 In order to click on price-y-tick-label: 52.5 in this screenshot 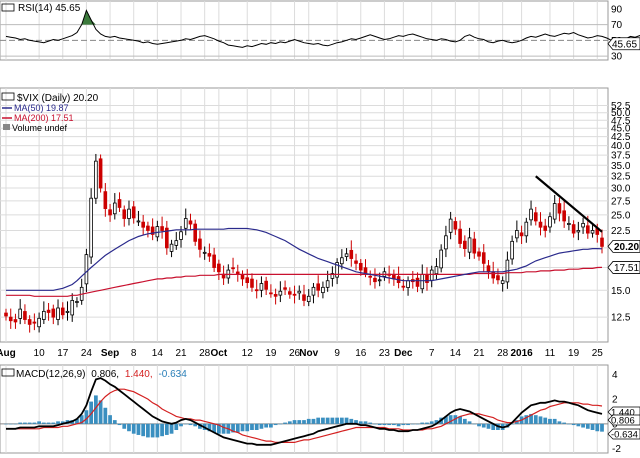, I will do `click(621, 106)`.